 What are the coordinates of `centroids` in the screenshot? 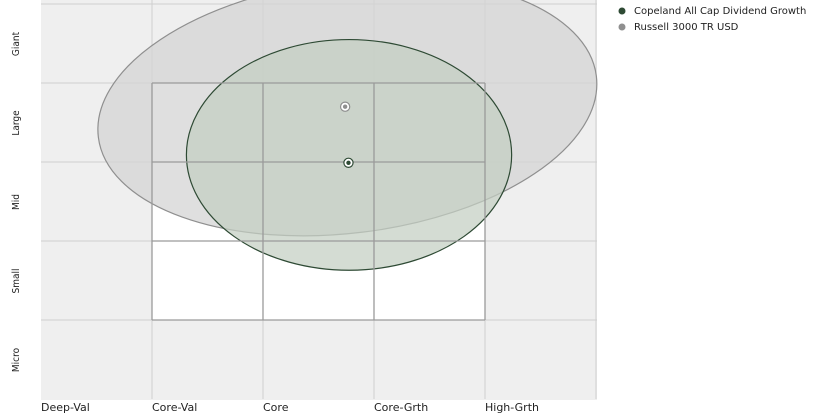 It's located at (346, 134).